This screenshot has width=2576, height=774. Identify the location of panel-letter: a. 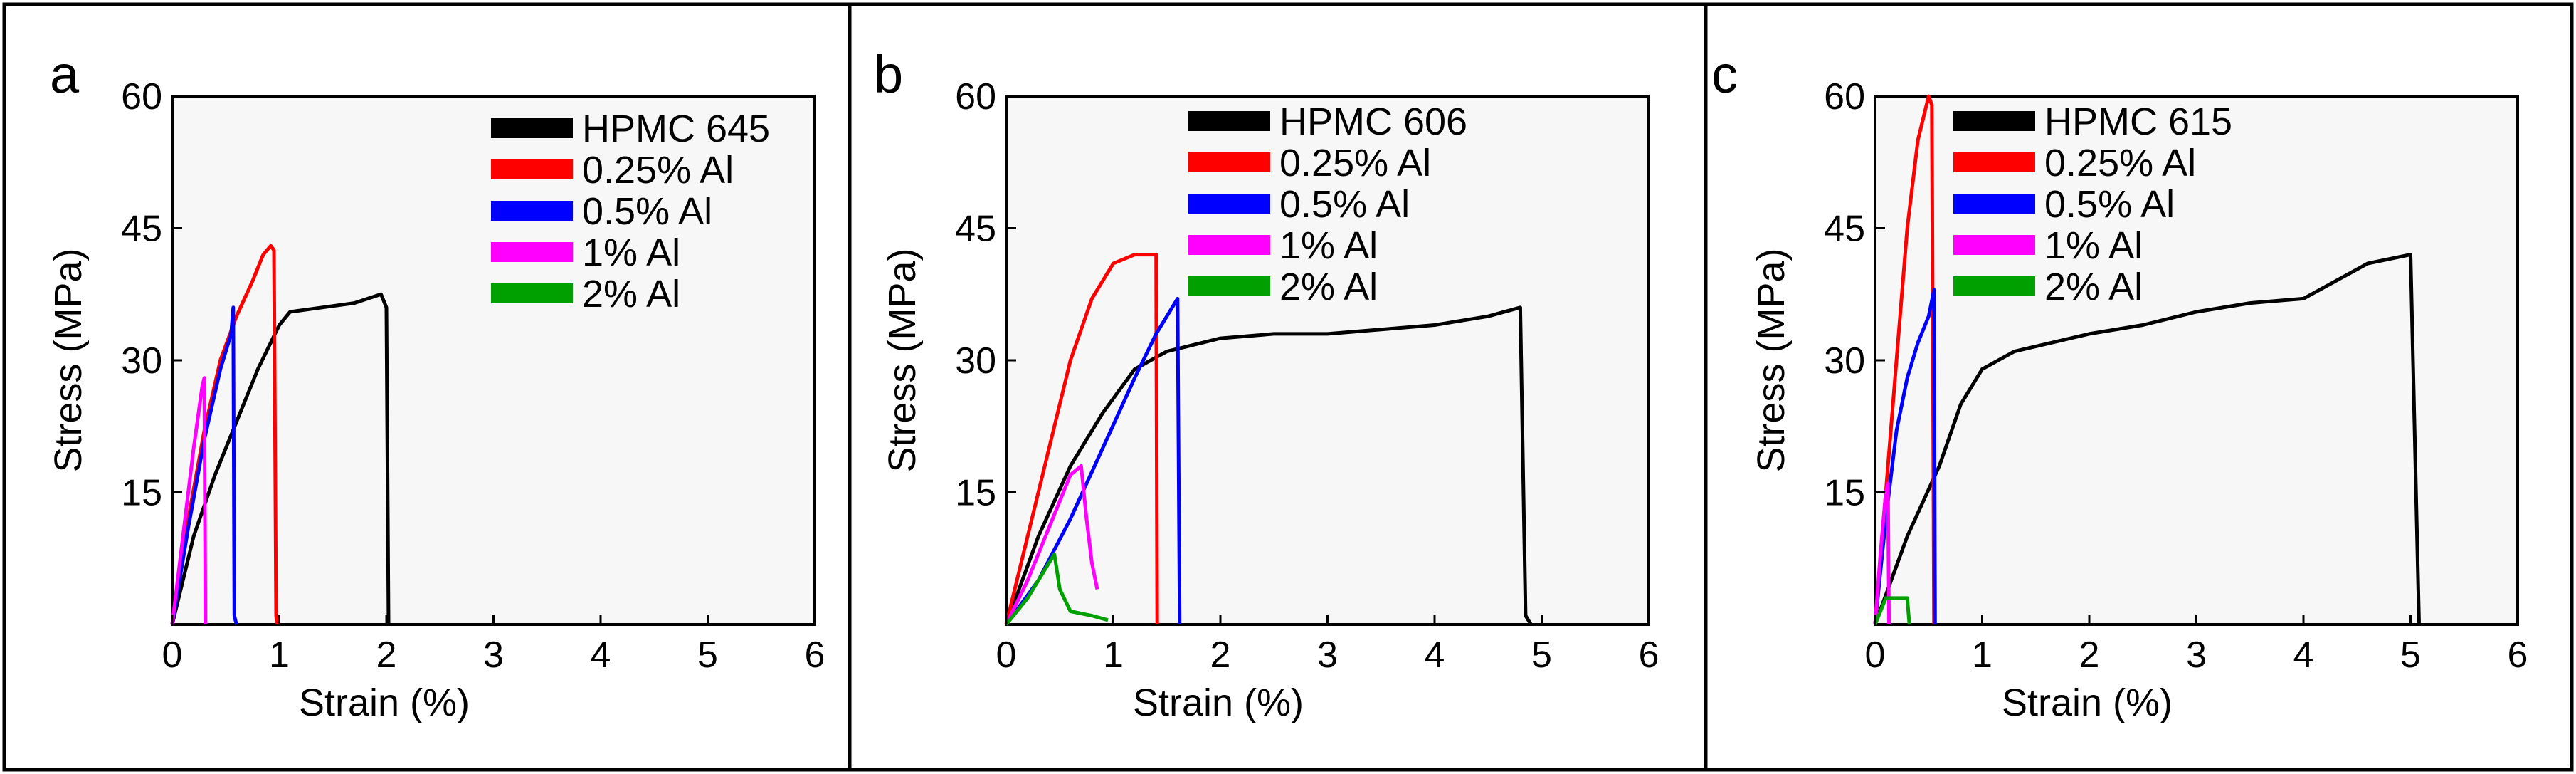
(65, 74).